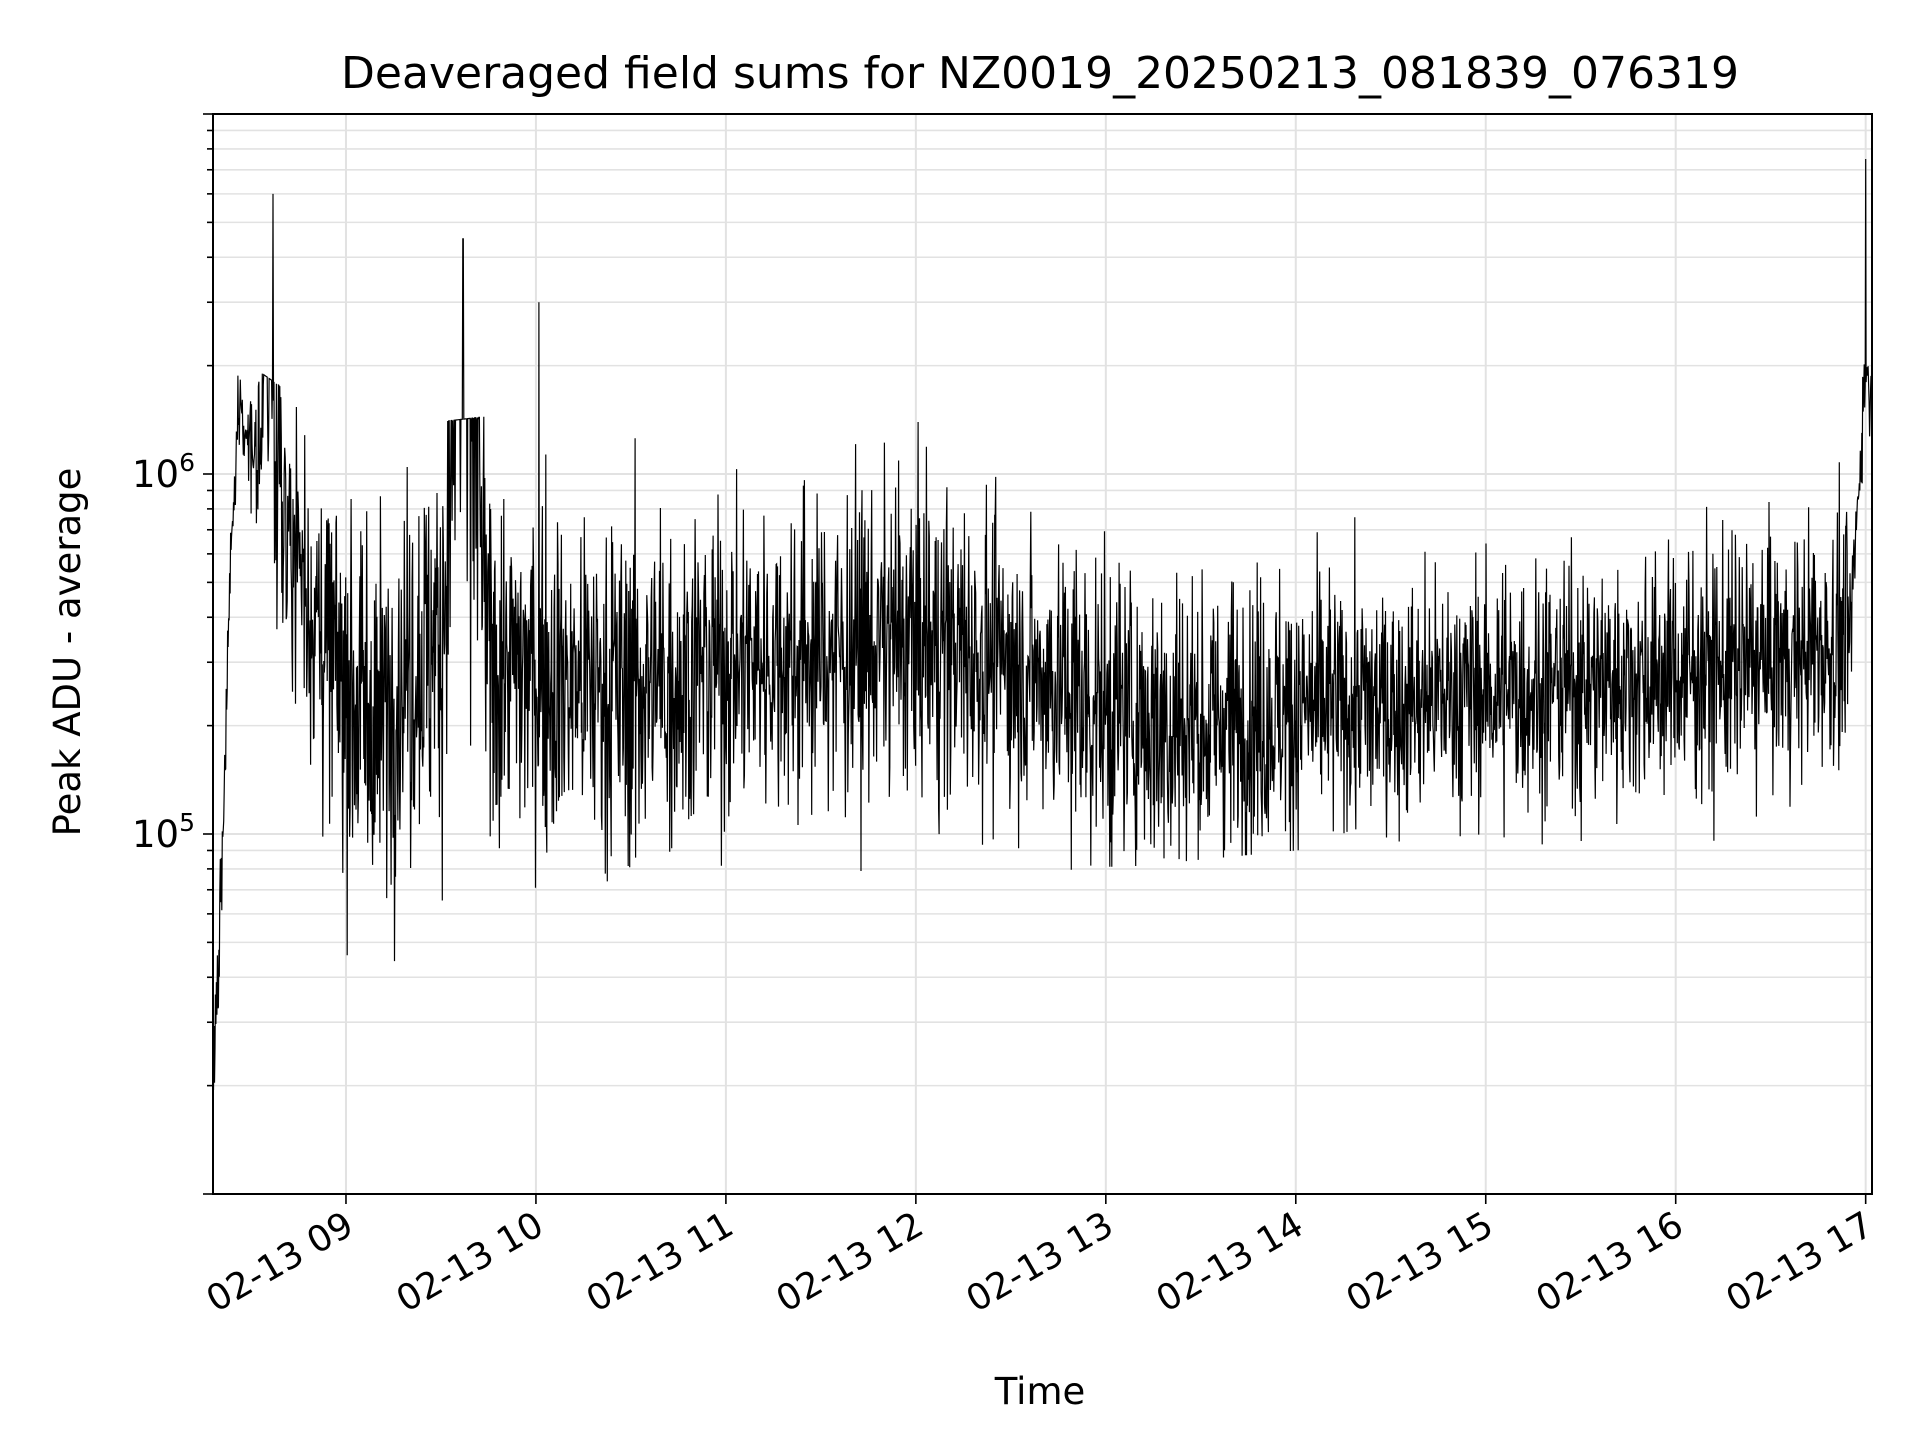 This screenshot has height=1440, width=1920. I want to click on x-axis-label: Time, so click(1040, 1391).